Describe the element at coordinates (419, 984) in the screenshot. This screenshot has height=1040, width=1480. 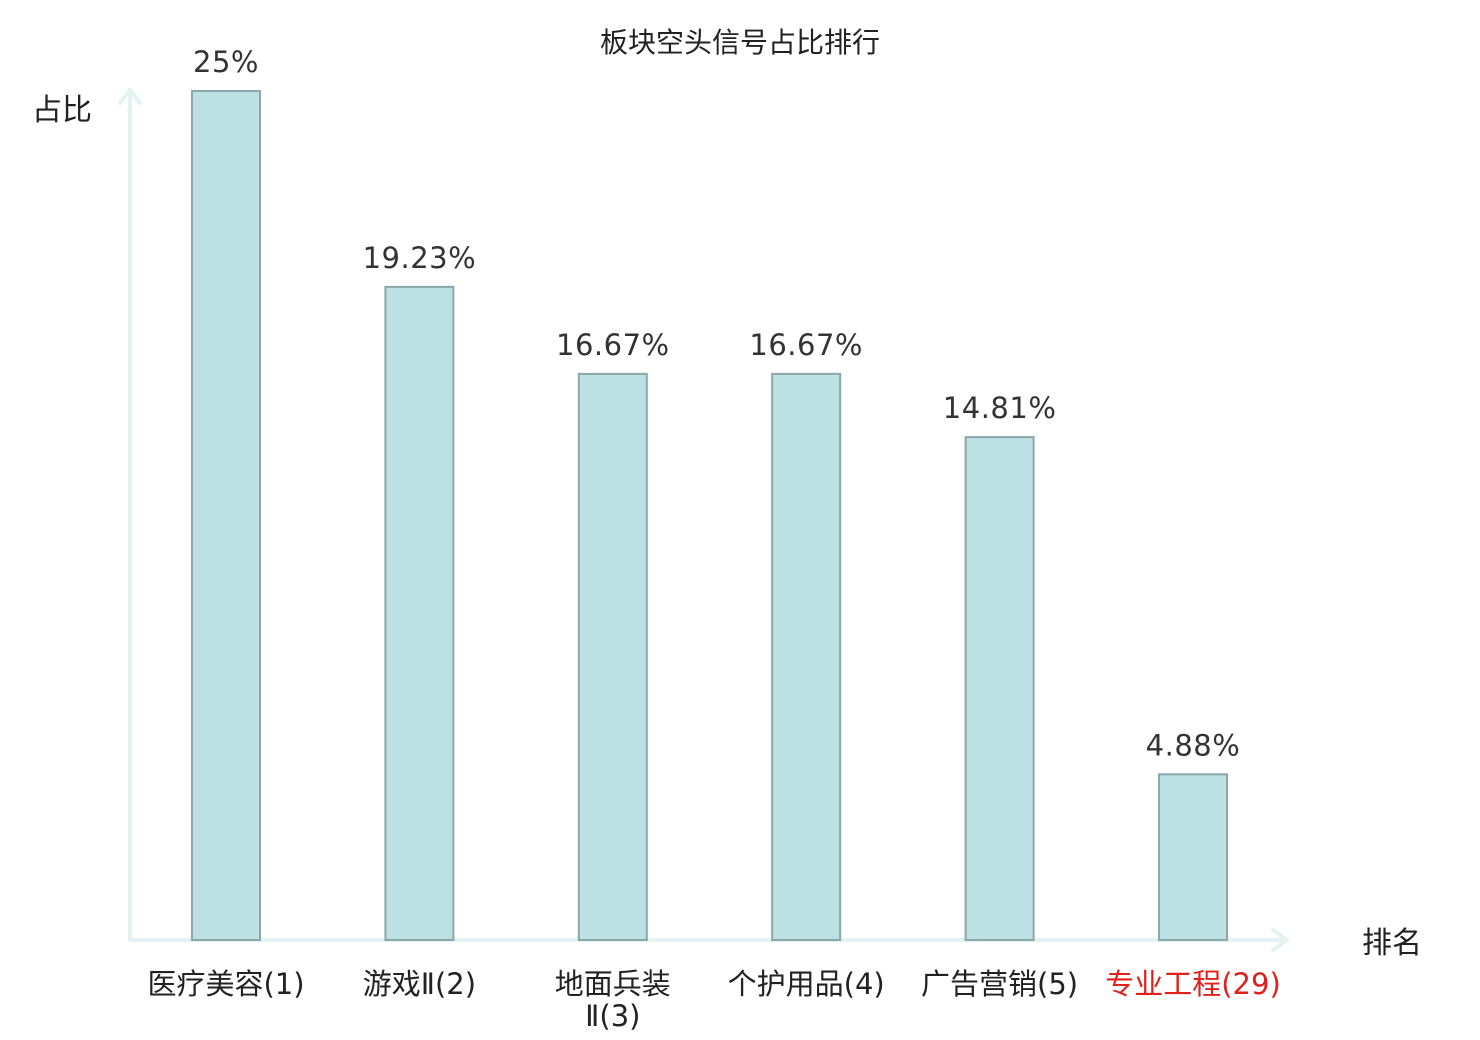
I see `x-tick-label: 游戏Ⅱ(2)` at that location.